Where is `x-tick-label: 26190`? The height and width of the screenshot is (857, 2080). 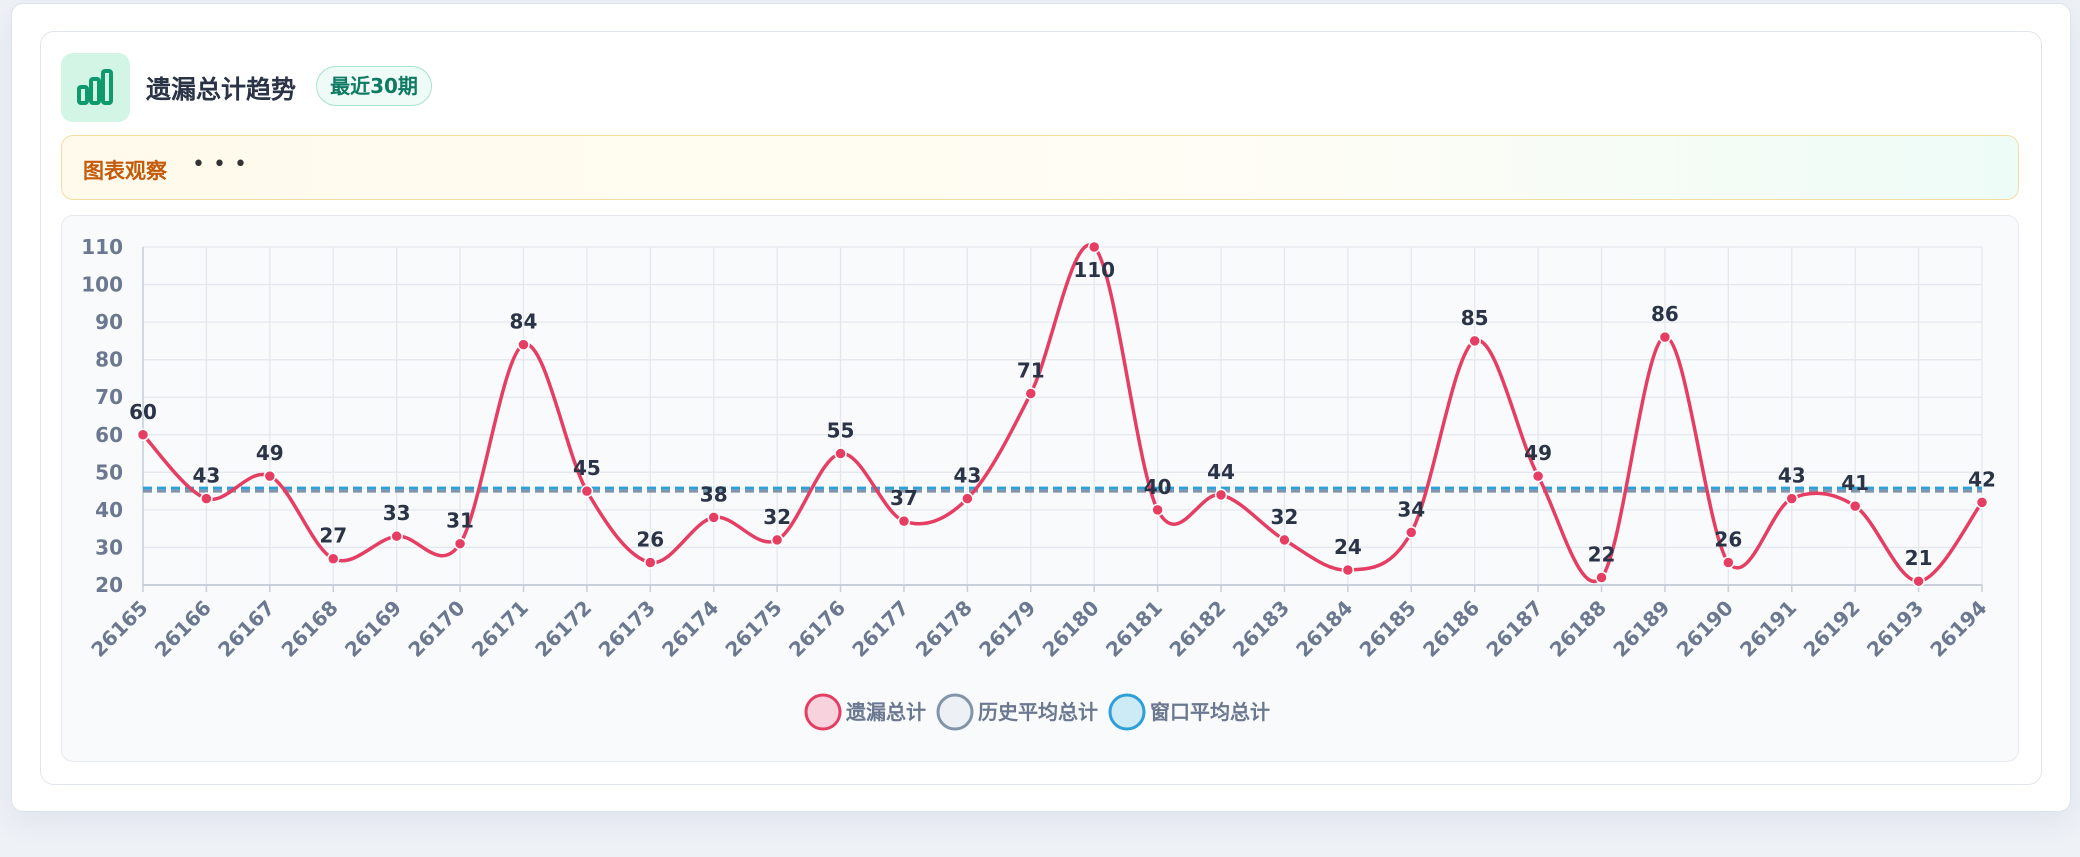 x-tick-label: 26190 is located at coordinates (1705, 629).